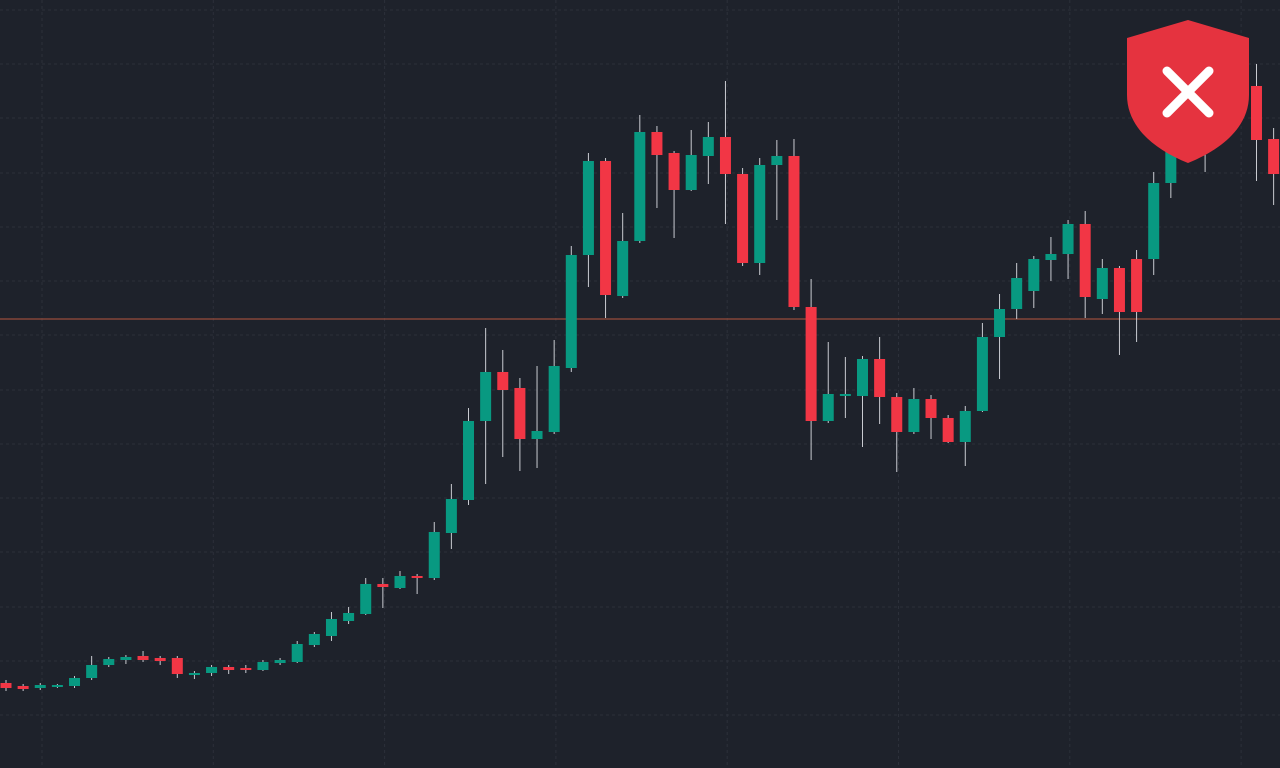 The image size is (1280, 768). I want to click on shield-icon, so click(1188, 91).